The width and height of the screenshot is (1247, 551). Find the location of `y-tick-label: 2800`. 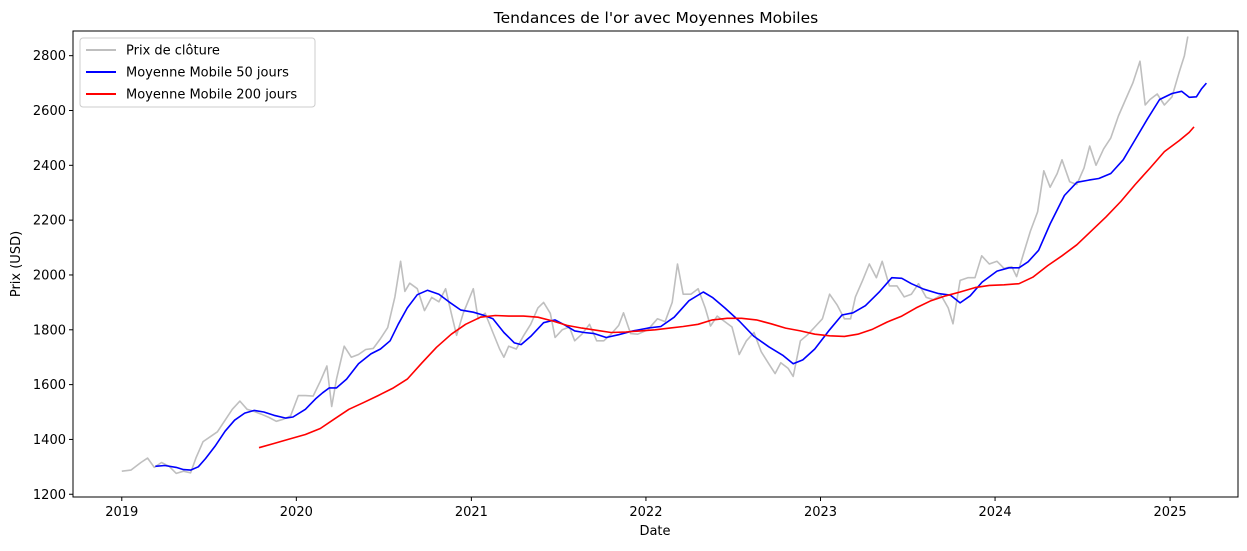

y-tick-label: 2800 is located at coordinates (49, 56).